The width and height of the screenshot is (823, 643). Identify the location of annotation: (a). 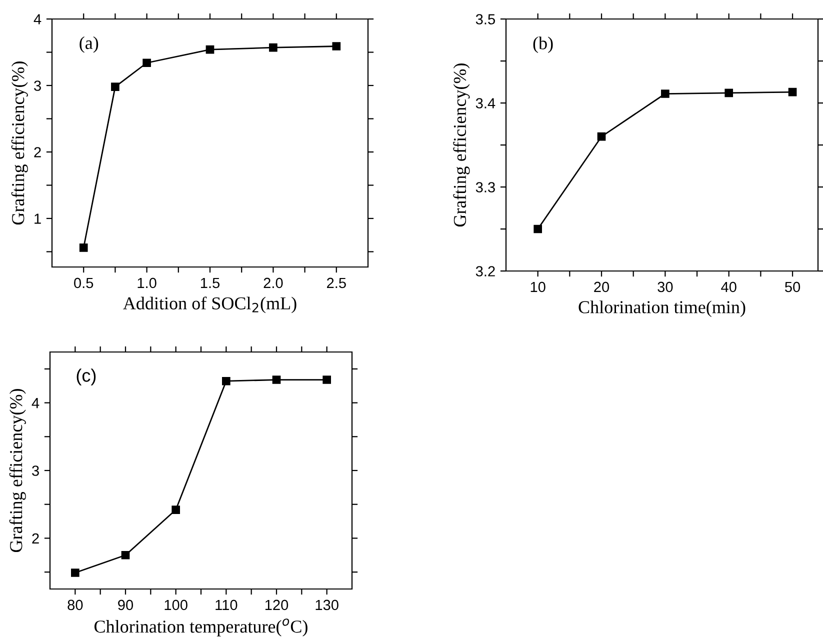
(89, 44).